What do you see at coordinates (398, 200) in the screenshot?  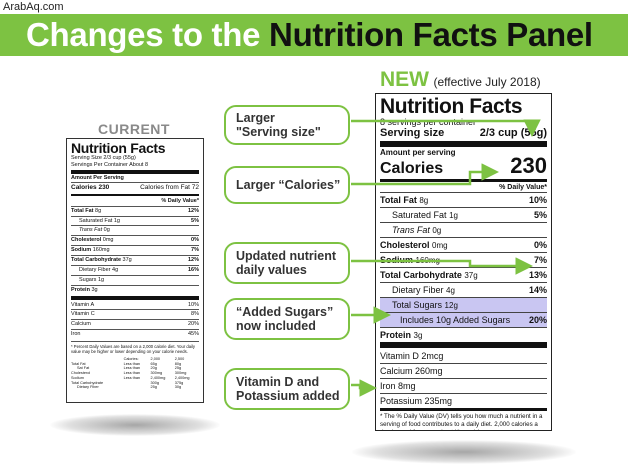 I see `new-nutrient-name: Total Fat` at bounding box center [398, 200].